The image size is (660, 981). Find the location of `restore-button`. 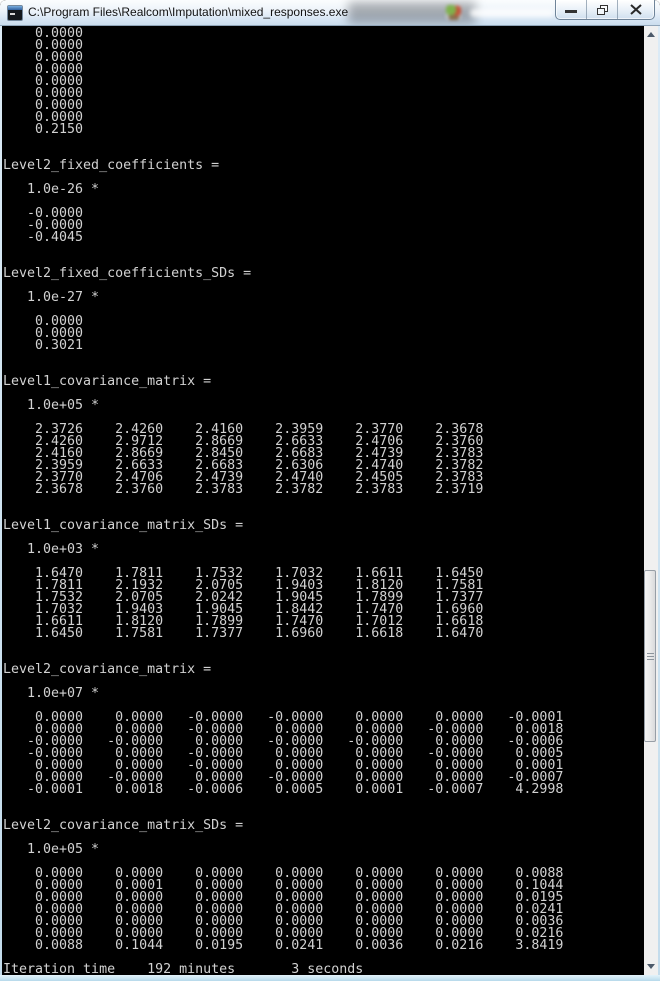

restore-button is located at coordinates (602, 9).